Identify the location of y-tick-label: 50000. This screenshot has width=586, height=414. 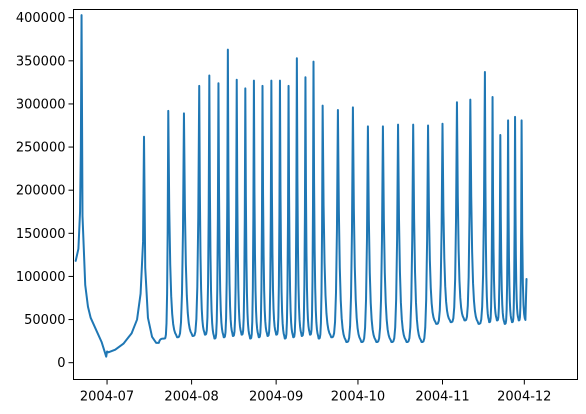
(44, 320).